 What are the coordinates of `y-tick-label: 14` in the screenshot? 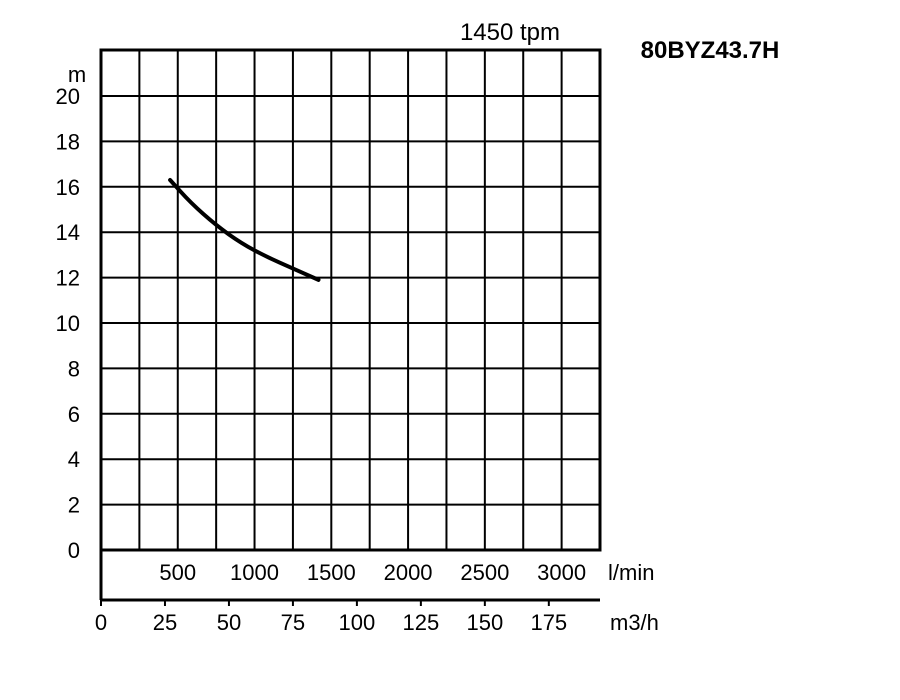 It's located at (68, 232).